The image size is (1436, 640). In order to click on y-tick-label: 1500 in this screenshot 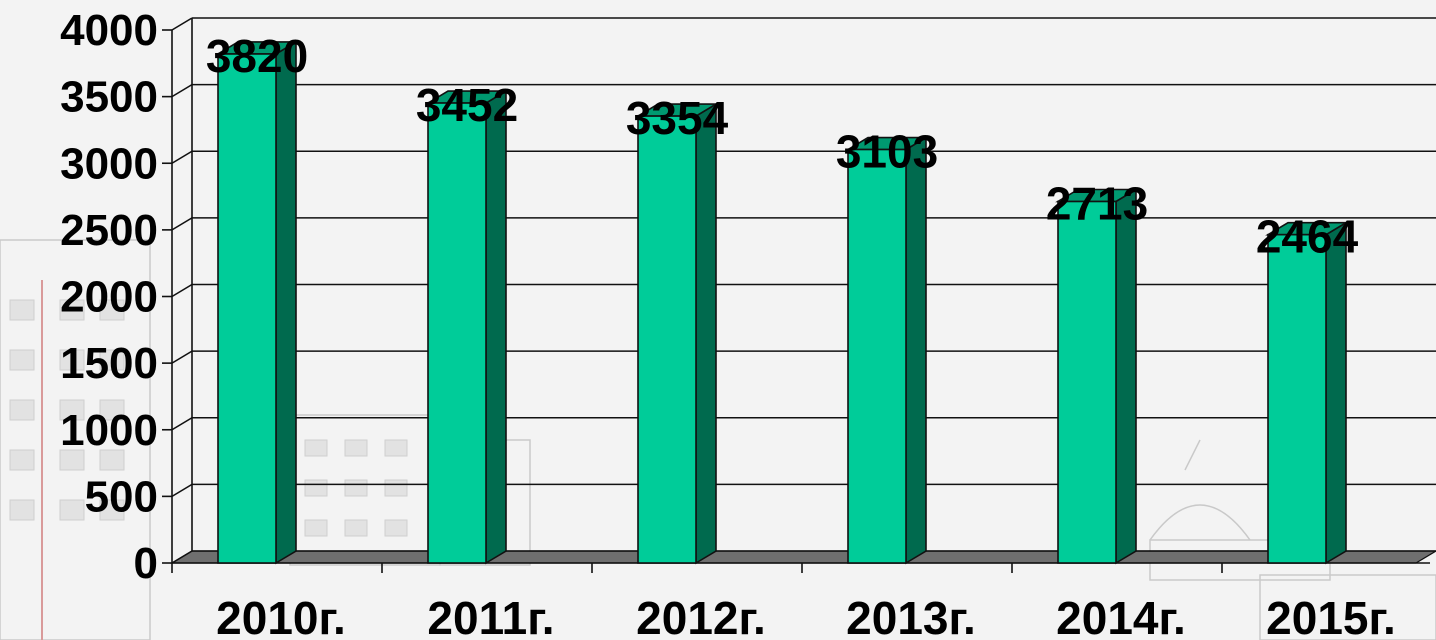, I will do `click(109, 363)`.